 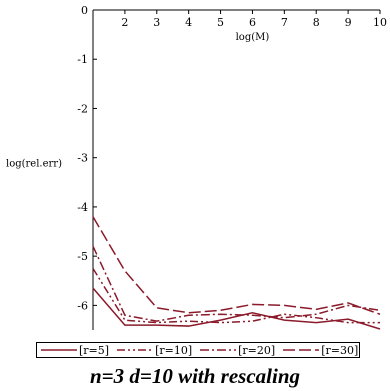 What do you see at coordinates (218, 350) in the screenshot?
I see `legend-swatch-r20` at bounding box center [218, 350].